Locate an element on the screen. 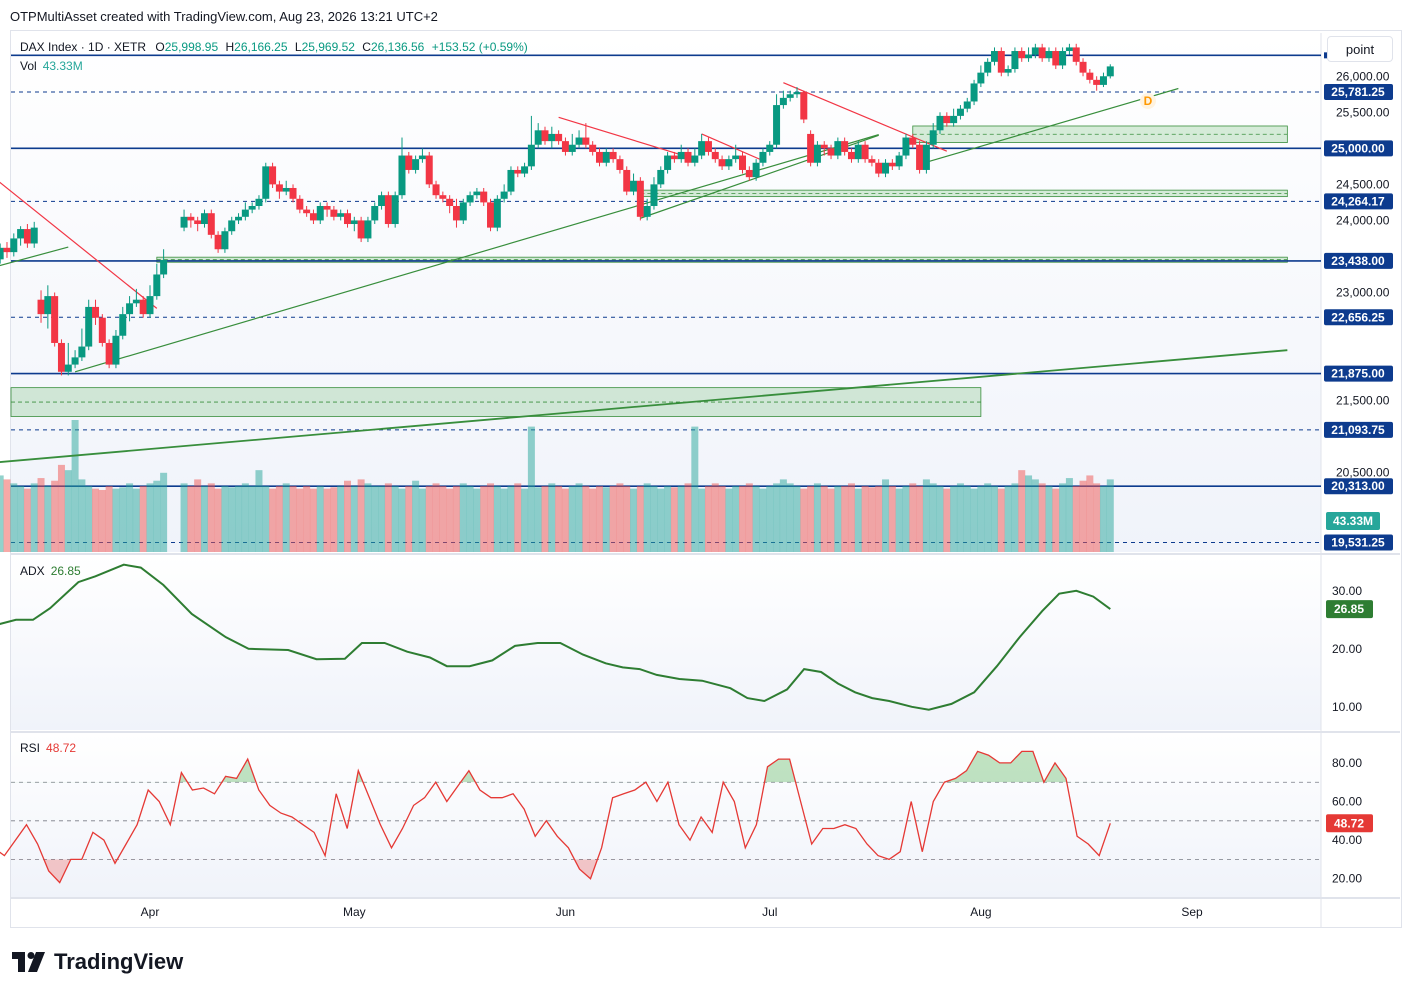 The width and height of the screenshot is (1413, 996). rsi-line is located at coordinates (555, 817).